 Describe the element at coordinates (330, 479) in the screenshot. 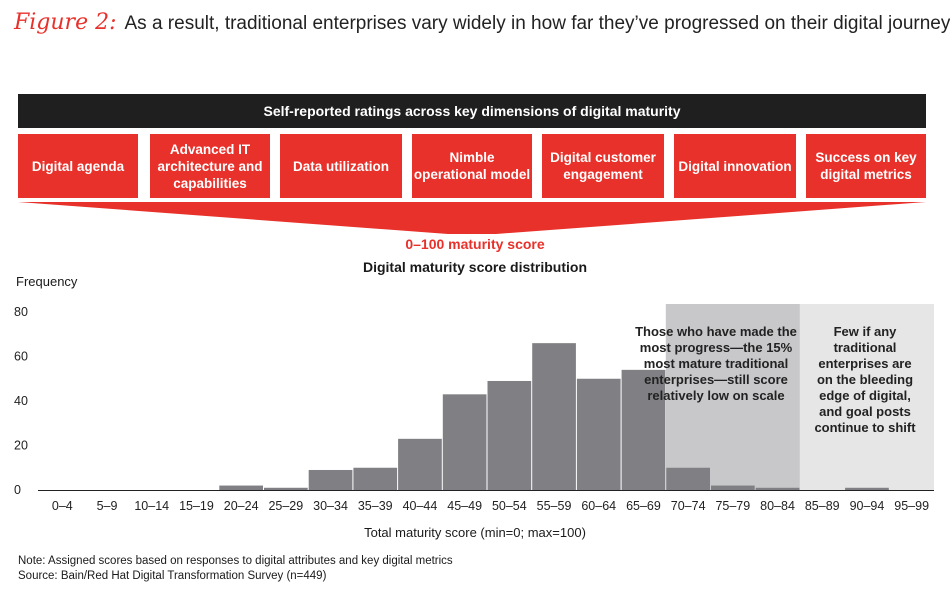

I see `histogram-bar-30–34` at that location.